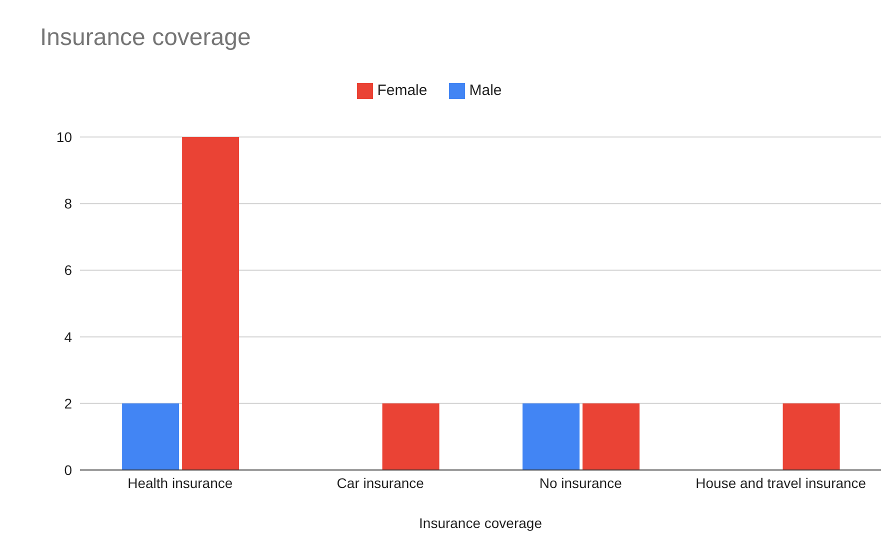 The image size is (886, 552). What do you see at coordinates (68, 403) in the screenshot?
I see `y-tick-label: 2` at bounding box center [68, 403].